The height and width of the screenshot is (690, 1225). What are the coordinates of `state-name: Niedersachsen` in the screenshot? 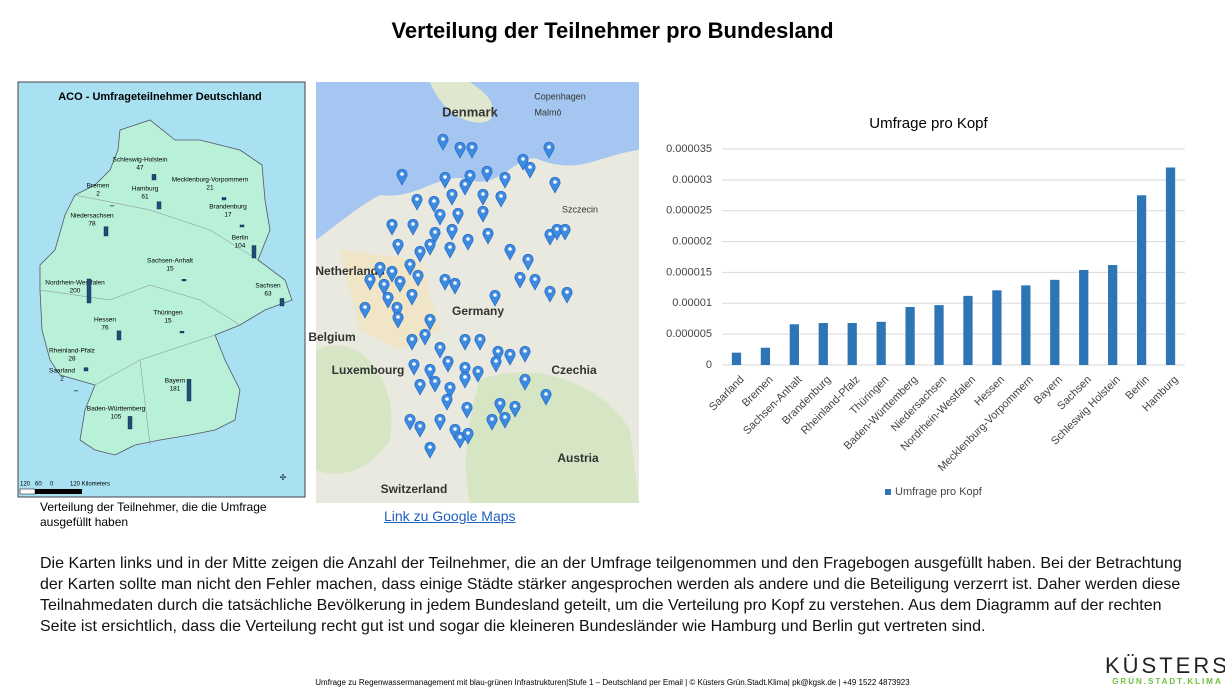 It's located at (92, 216).